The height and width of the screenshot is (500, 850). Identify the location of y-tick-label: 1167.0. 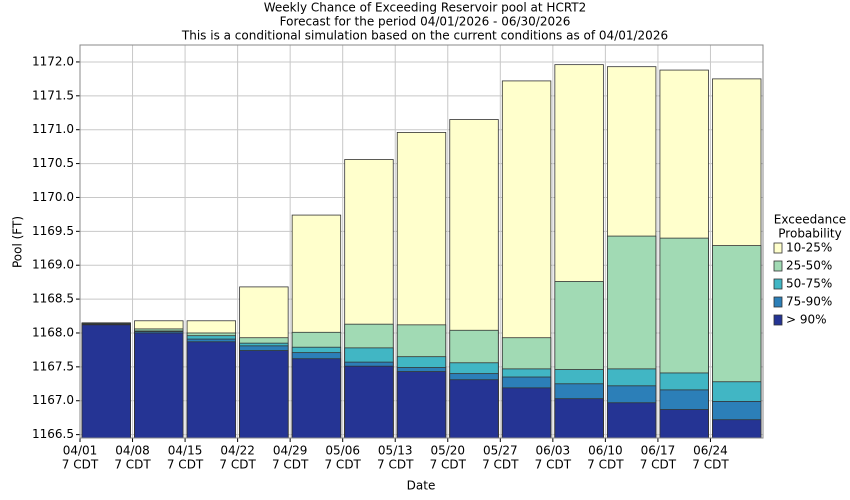
(53, 400).